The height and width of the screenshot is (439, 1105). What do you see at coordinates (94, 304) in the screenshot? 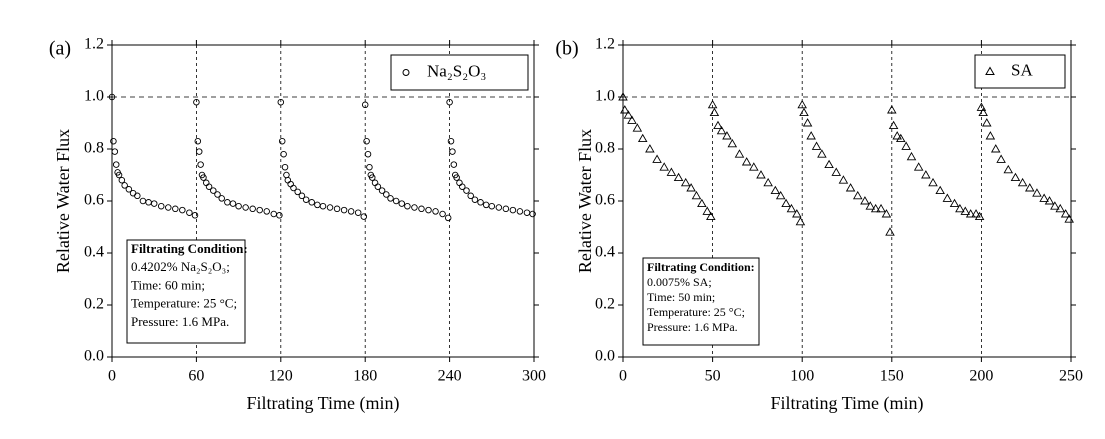
I see `y-tick-label: 0.2` at bounding box center [94, 304].